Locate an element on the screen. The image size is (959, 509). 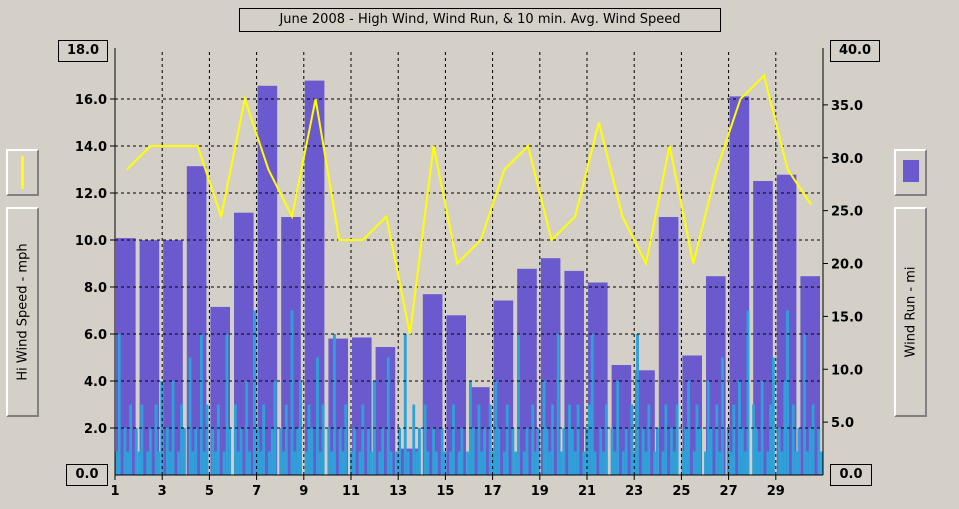
x-tick-label: 23 is located at coordinates (634, 491).